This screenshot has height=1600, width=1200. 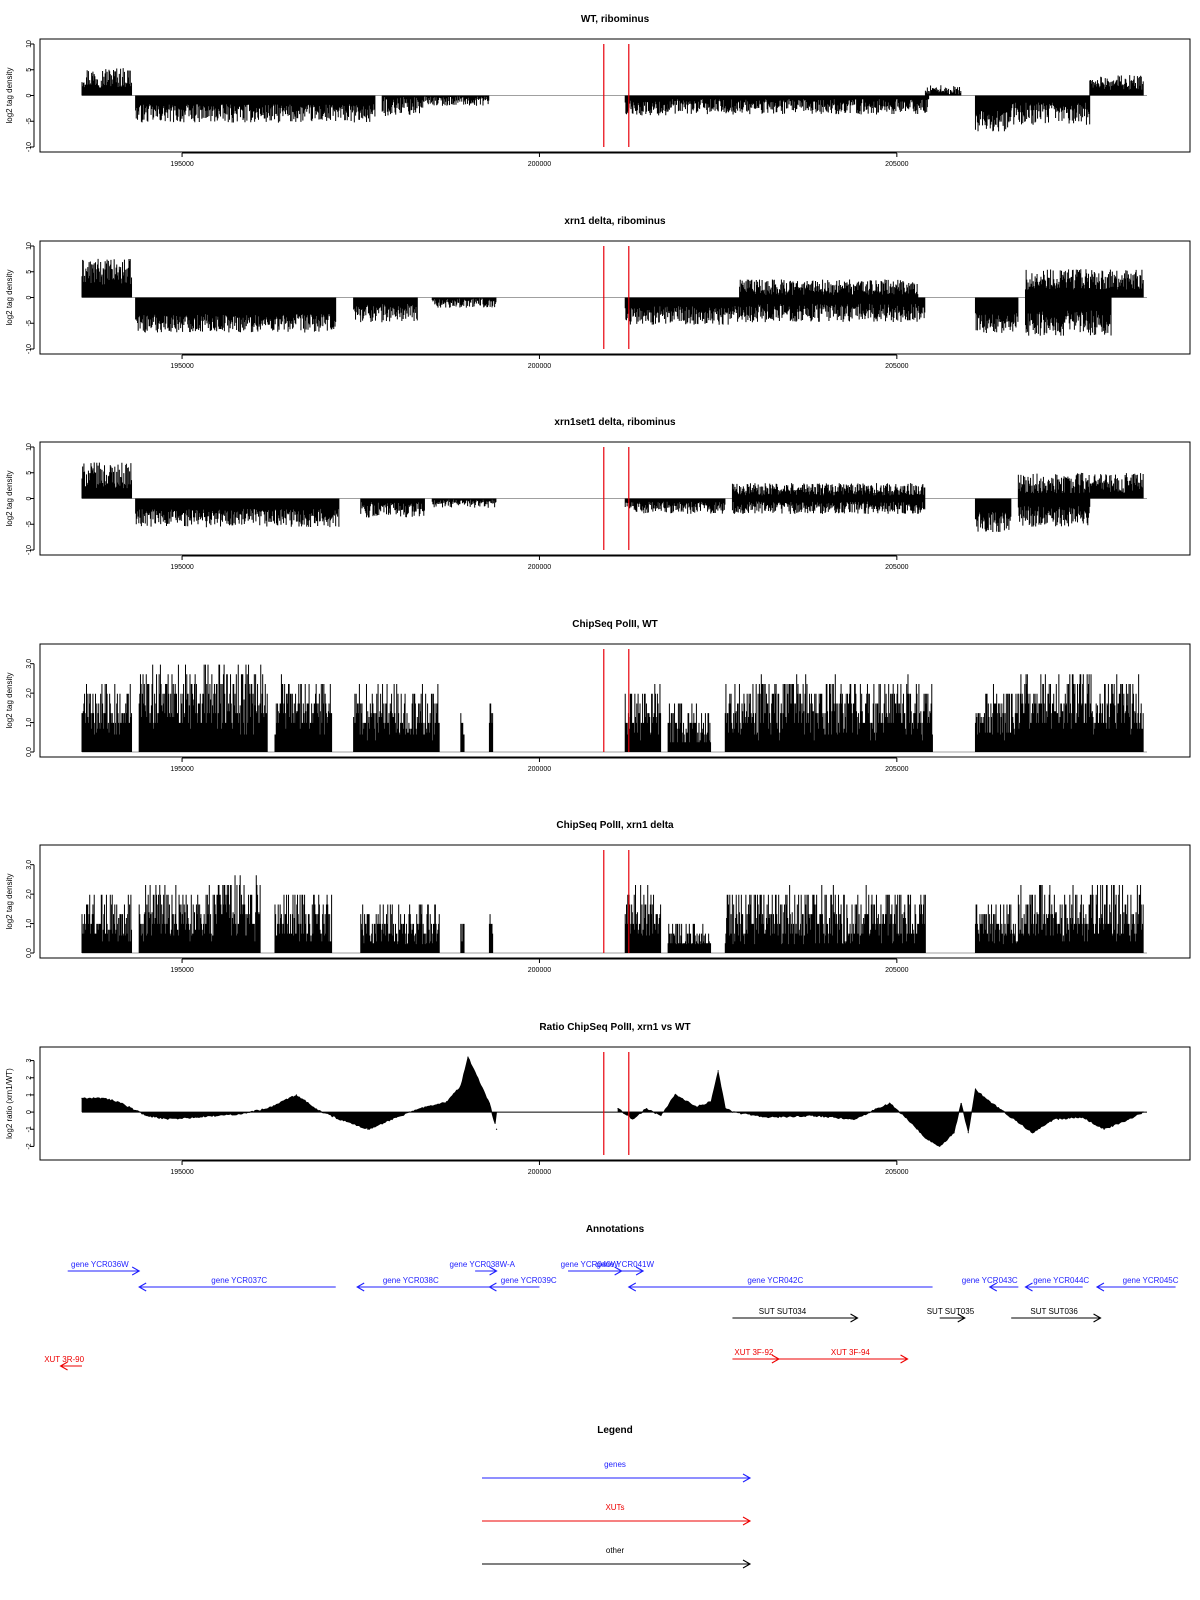 What do you see at coordinates (29, 723) in the screenshot?
I see `y-tick-label: 1.0` at bounding box center [29, 723].